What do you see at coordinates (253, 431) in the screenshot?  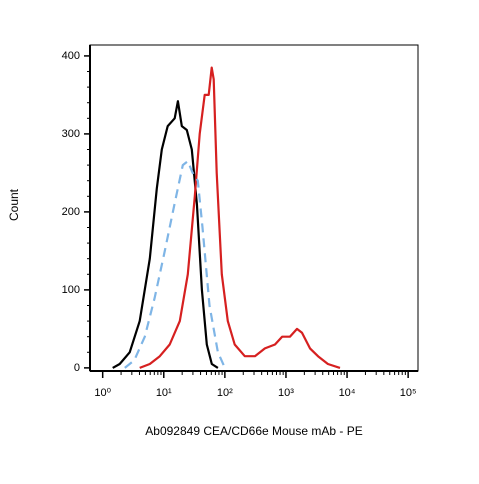 I see `x-axis-label: Ab092849 CEA/CD66e Mouse mAb - PE` at bounding box center [253, 431].